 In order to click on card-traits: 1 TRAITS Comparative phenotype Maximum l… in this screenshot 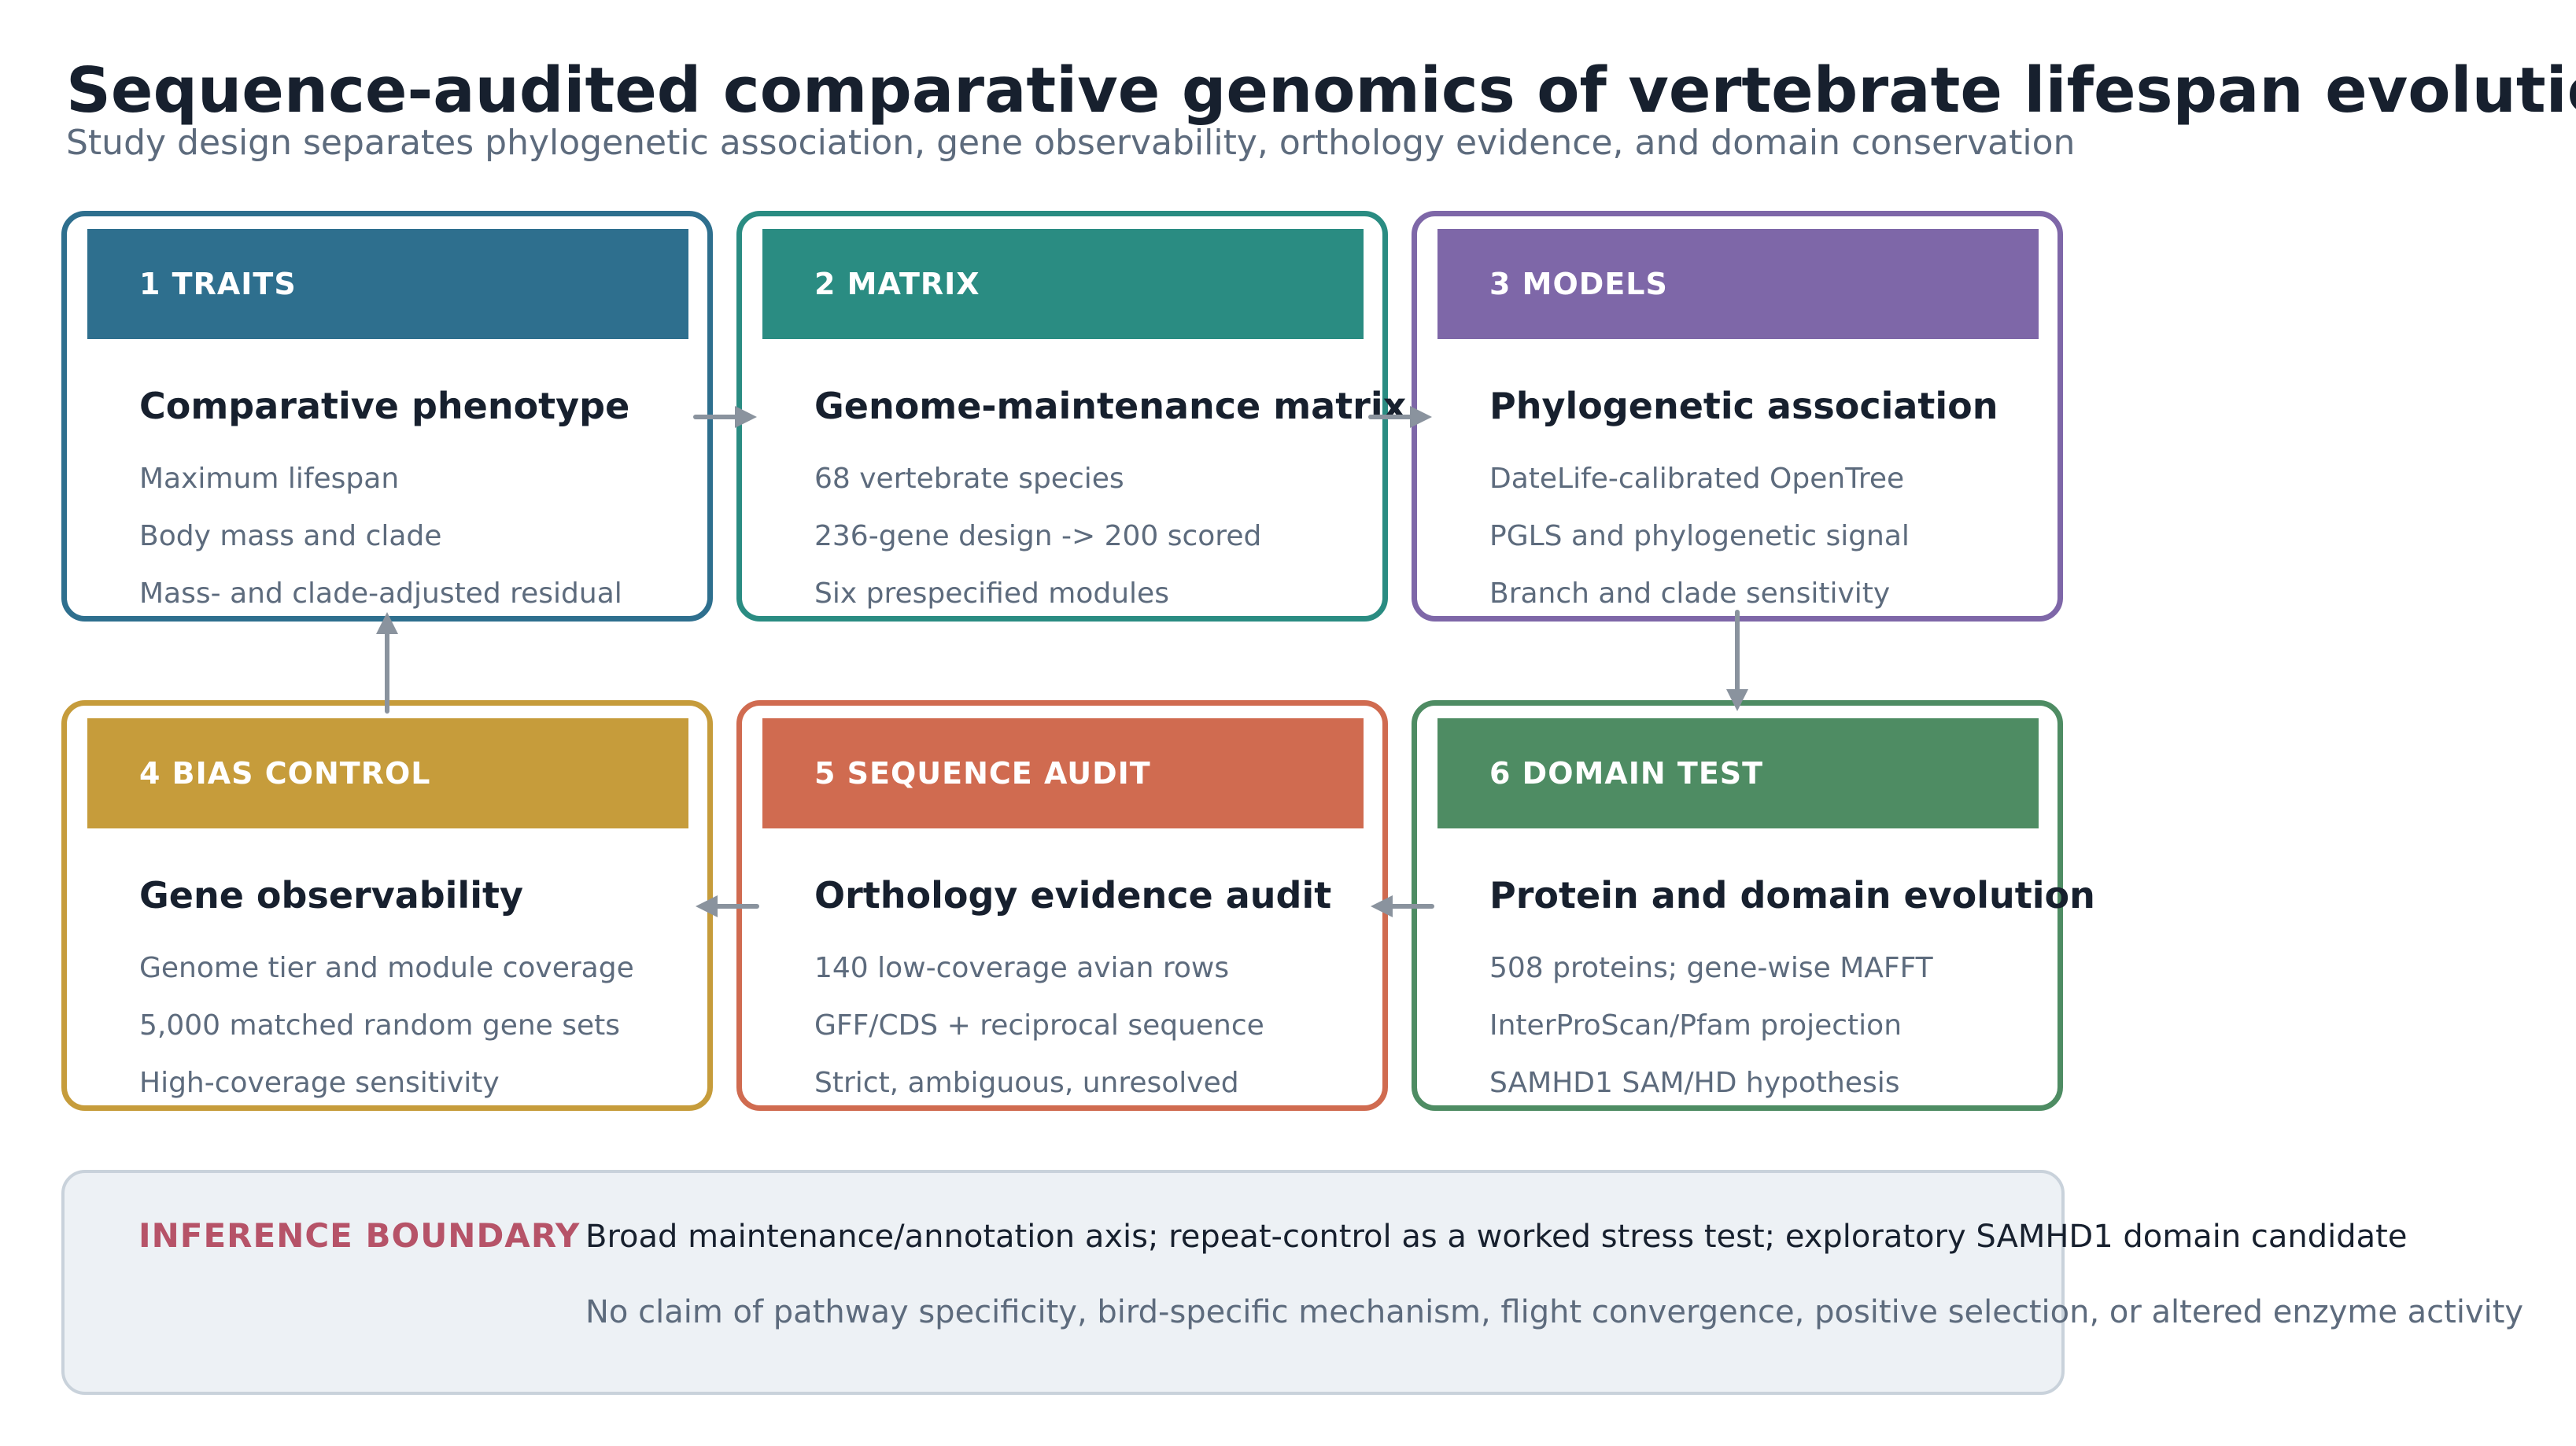, I will do `click(387, 417)`.